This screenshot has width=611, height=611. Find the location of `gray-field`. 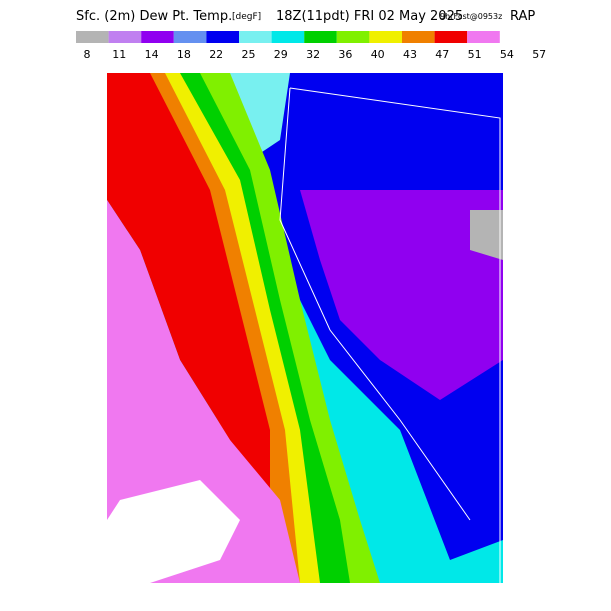

gray-field is located at coordinates (486, 235).